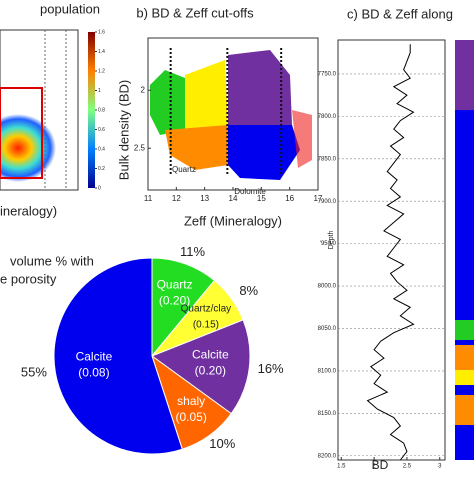  What do you see at coordinates (374, 467) in the screenshot?
I see `x-tick-label: 2` at bounding box center [374, 467].